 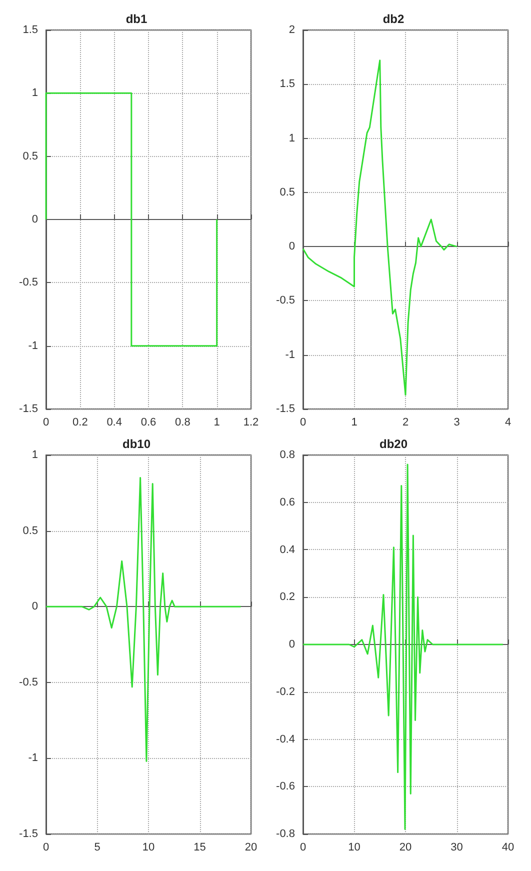 What do you see at coordinates (251, 422) in the screenshot?
I see `x-tick-label: 1.2` at bounding box center [251, 422].